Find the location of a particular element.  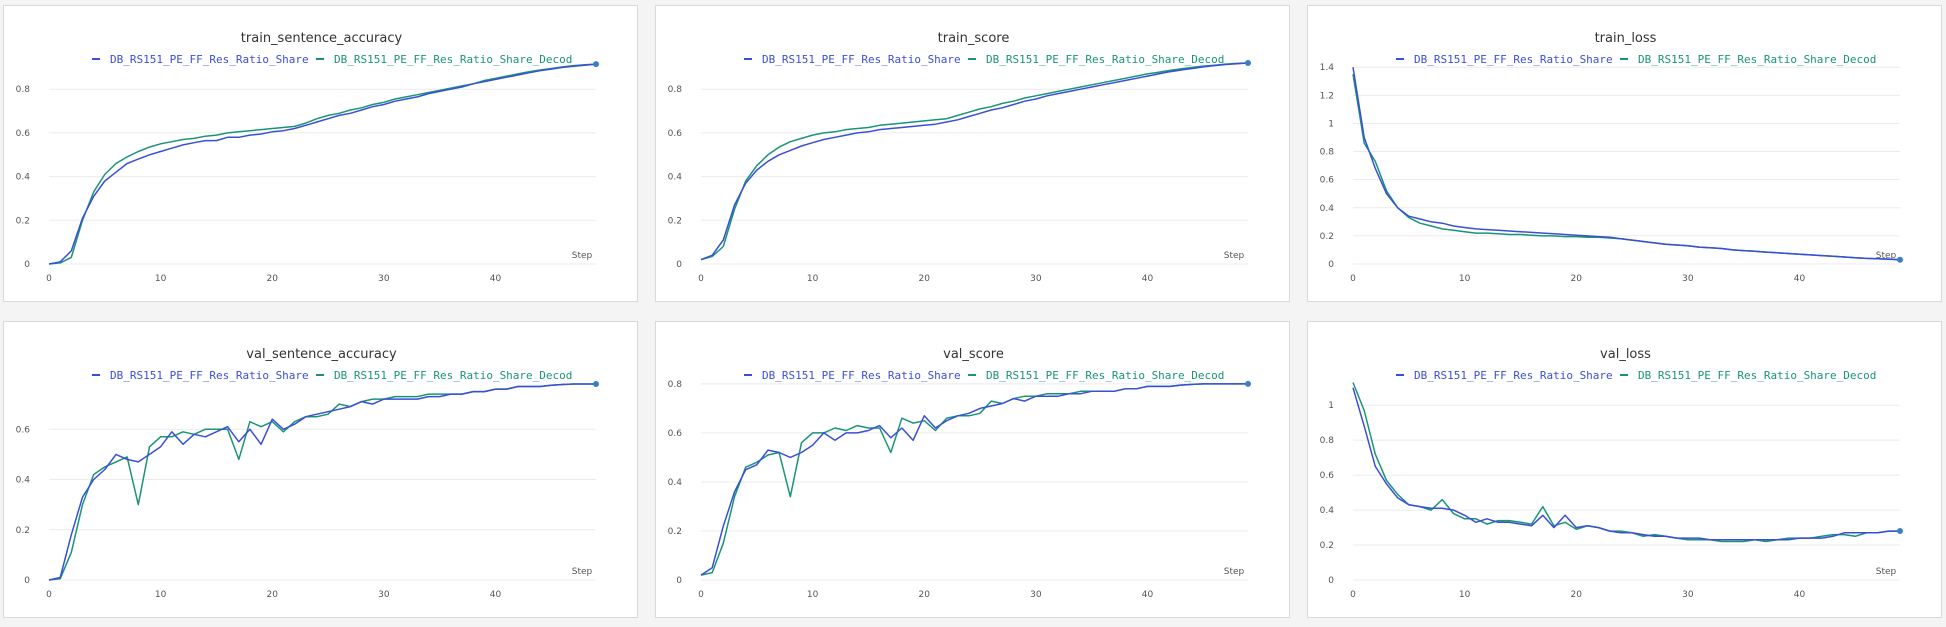

y-tick-label: 1.2 is located at coordinates (1327, 96).